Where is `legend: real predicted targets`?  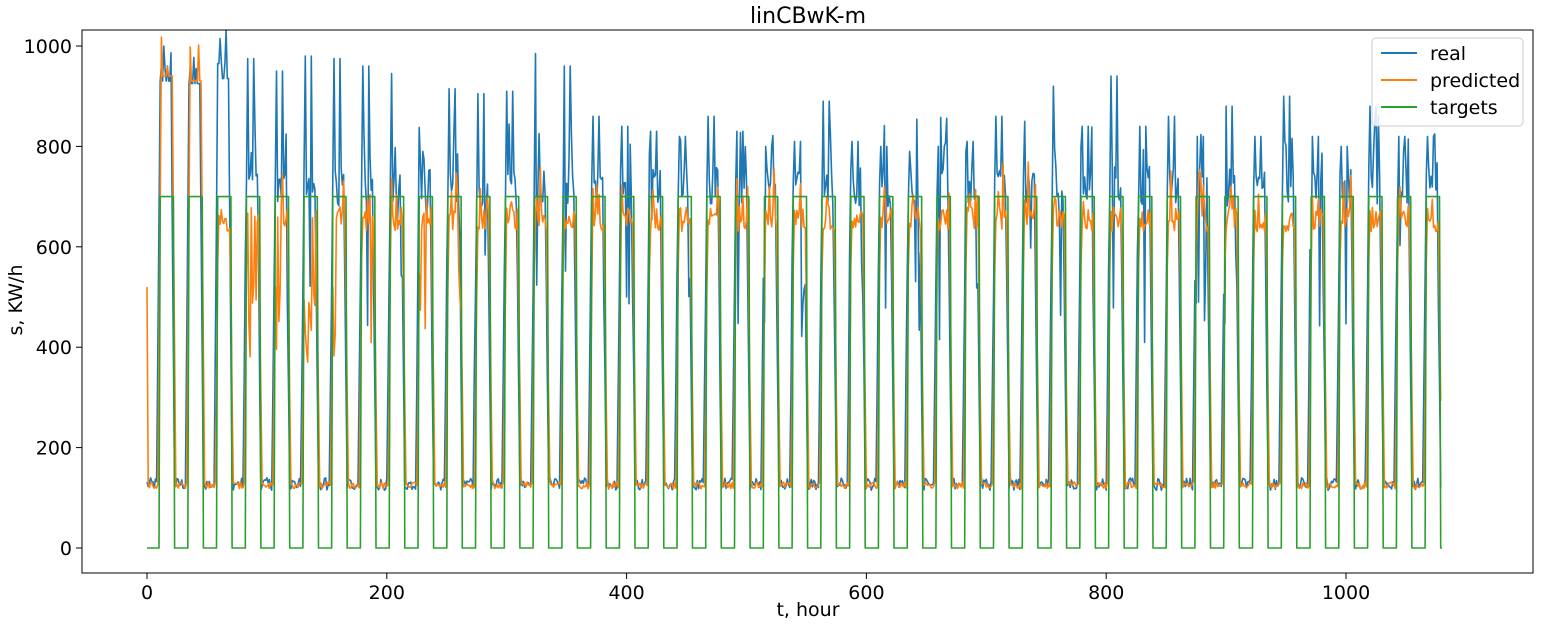 legend: real predicted targets is located at coordinates (1447, 82).